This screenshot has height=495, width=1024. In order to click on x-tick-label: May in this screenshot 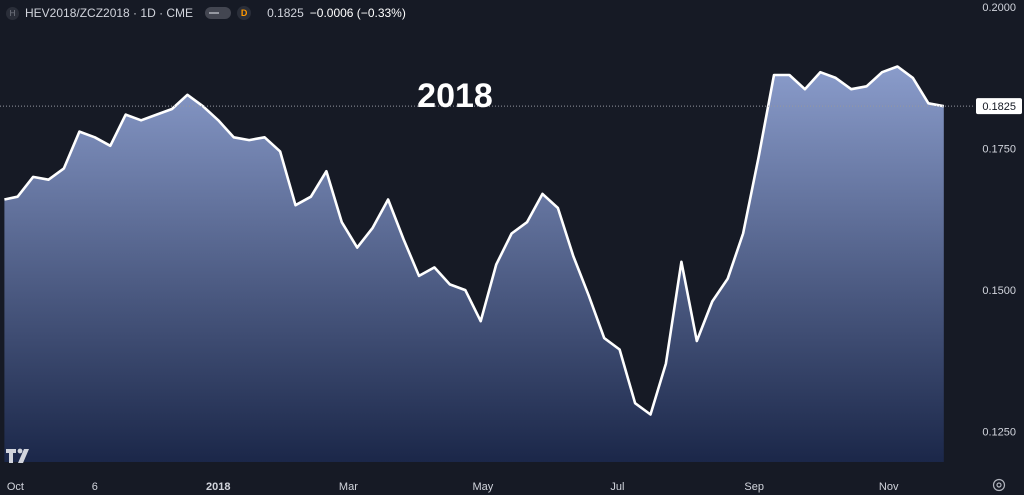, I will do `click(483, 487)`.